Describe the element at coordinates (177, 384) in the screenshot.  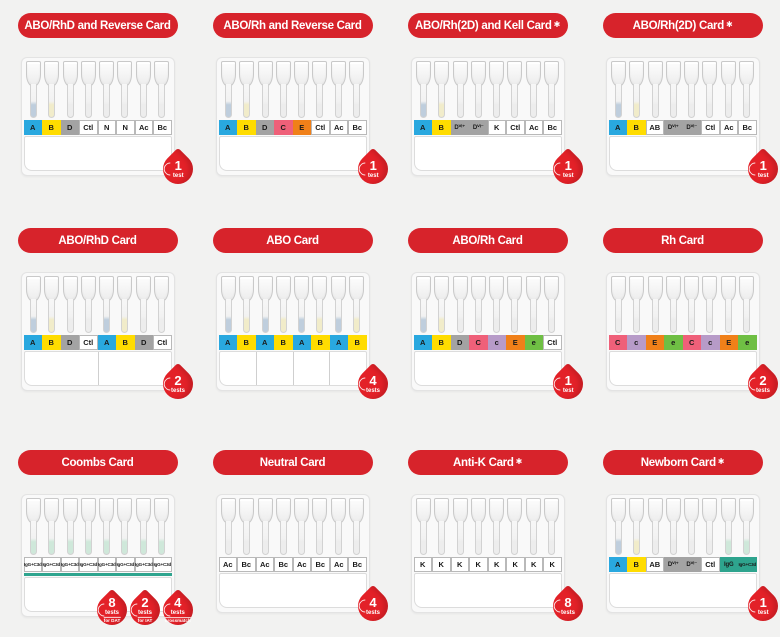
I see `blood-drop-badge: 2 tests` at that location.